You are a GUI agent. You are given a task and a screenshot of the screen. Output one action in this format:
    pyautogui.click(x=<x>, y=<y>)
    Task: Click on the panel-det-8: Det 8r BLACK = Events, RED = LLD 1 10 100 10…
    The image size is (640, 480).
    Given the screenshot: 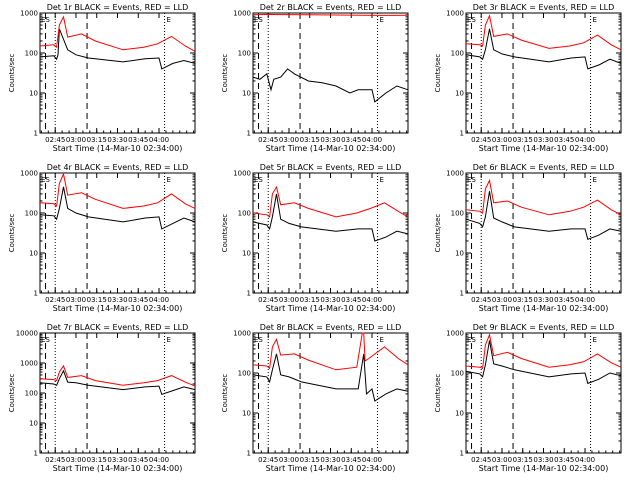 What is the action you would take?
    pyautogui.click(x=315, y=398)
    